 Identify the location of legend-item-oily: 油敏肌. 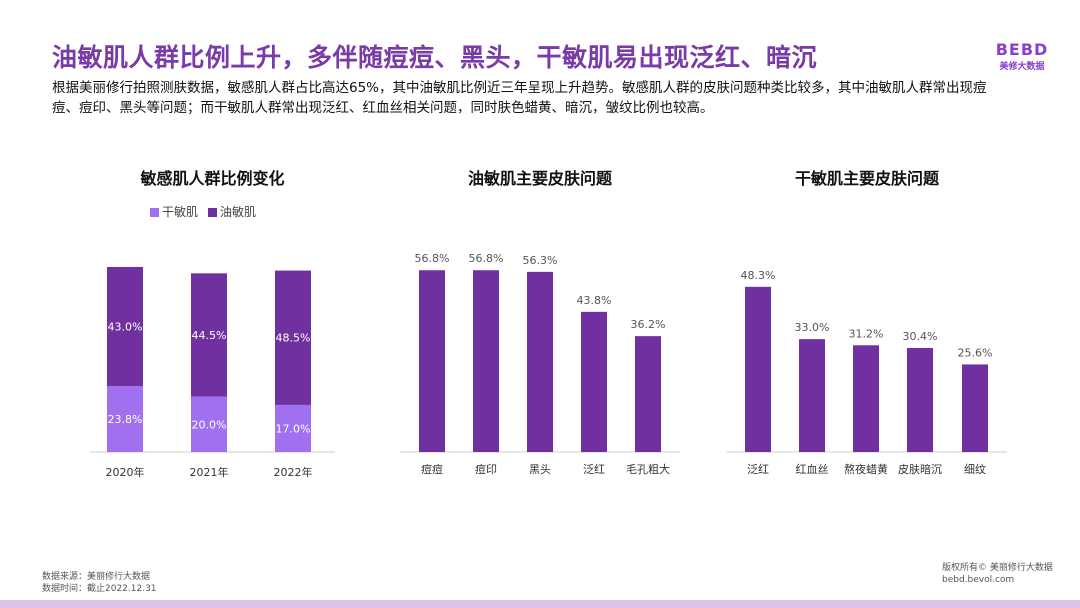
(232, 211).